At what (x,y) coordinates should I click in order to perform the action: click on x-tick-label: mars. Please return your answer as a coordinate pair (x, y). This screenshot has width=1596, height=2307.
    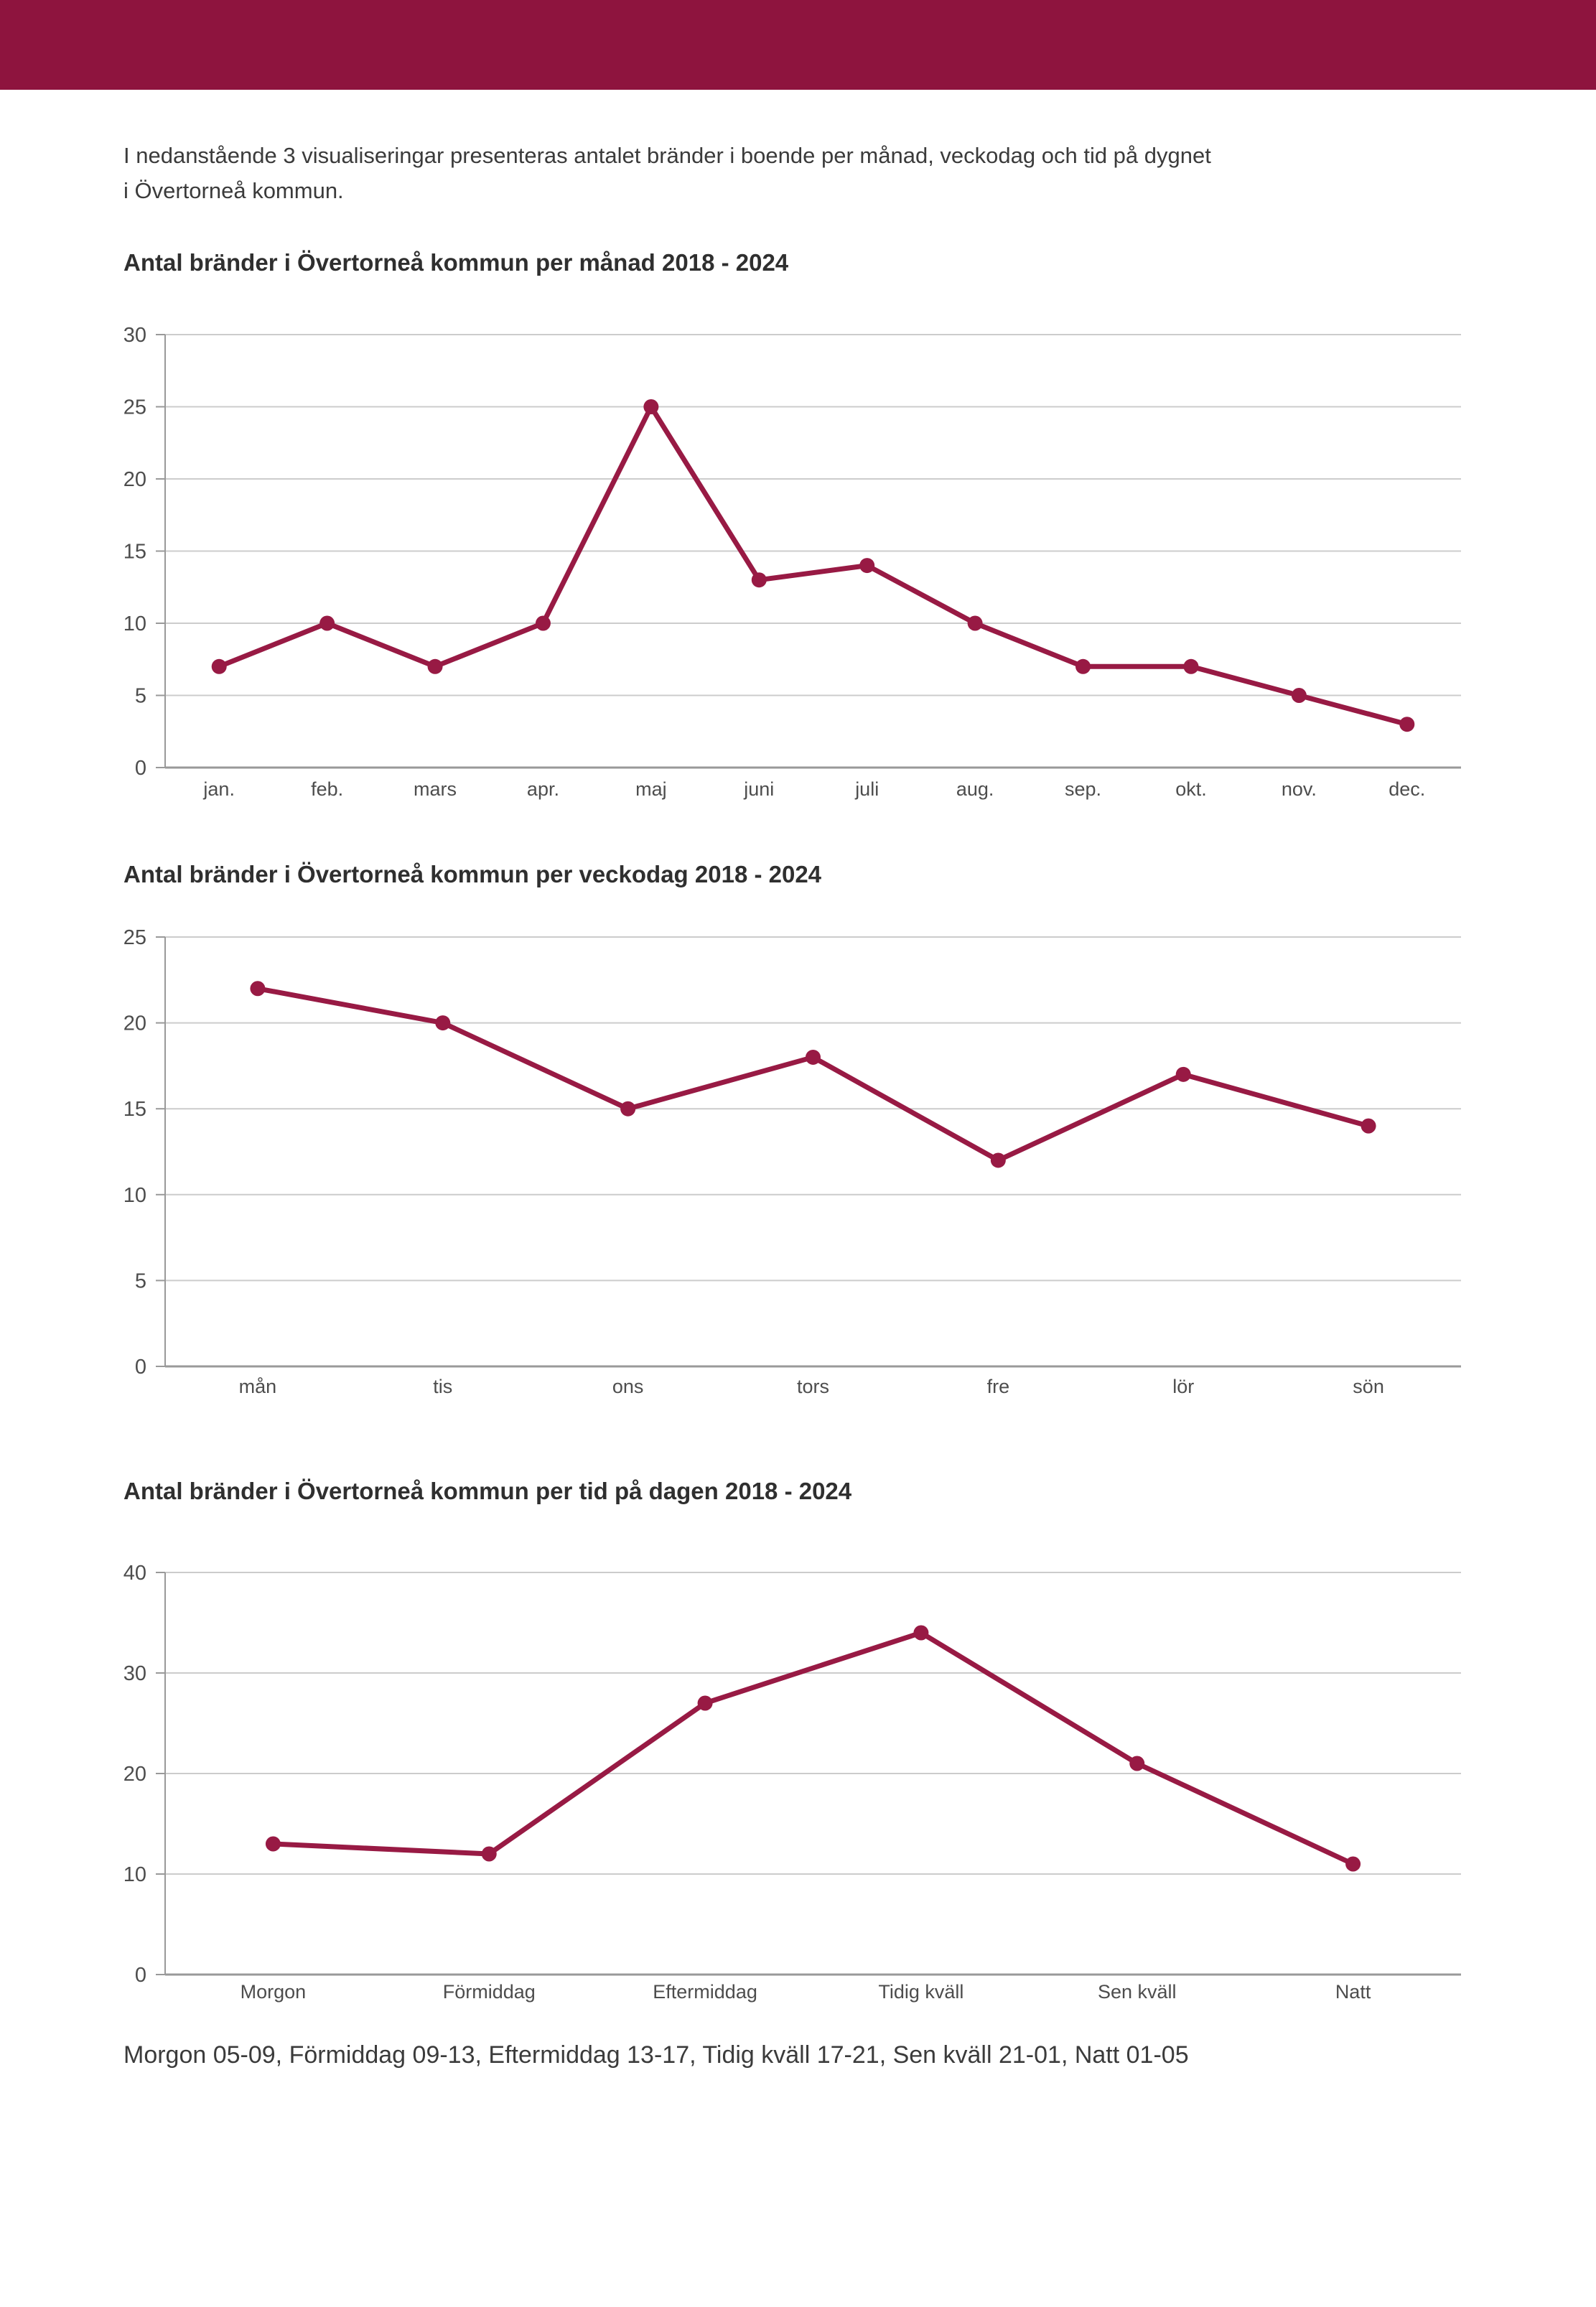
    Looking at the image, I should click on (435, 789).